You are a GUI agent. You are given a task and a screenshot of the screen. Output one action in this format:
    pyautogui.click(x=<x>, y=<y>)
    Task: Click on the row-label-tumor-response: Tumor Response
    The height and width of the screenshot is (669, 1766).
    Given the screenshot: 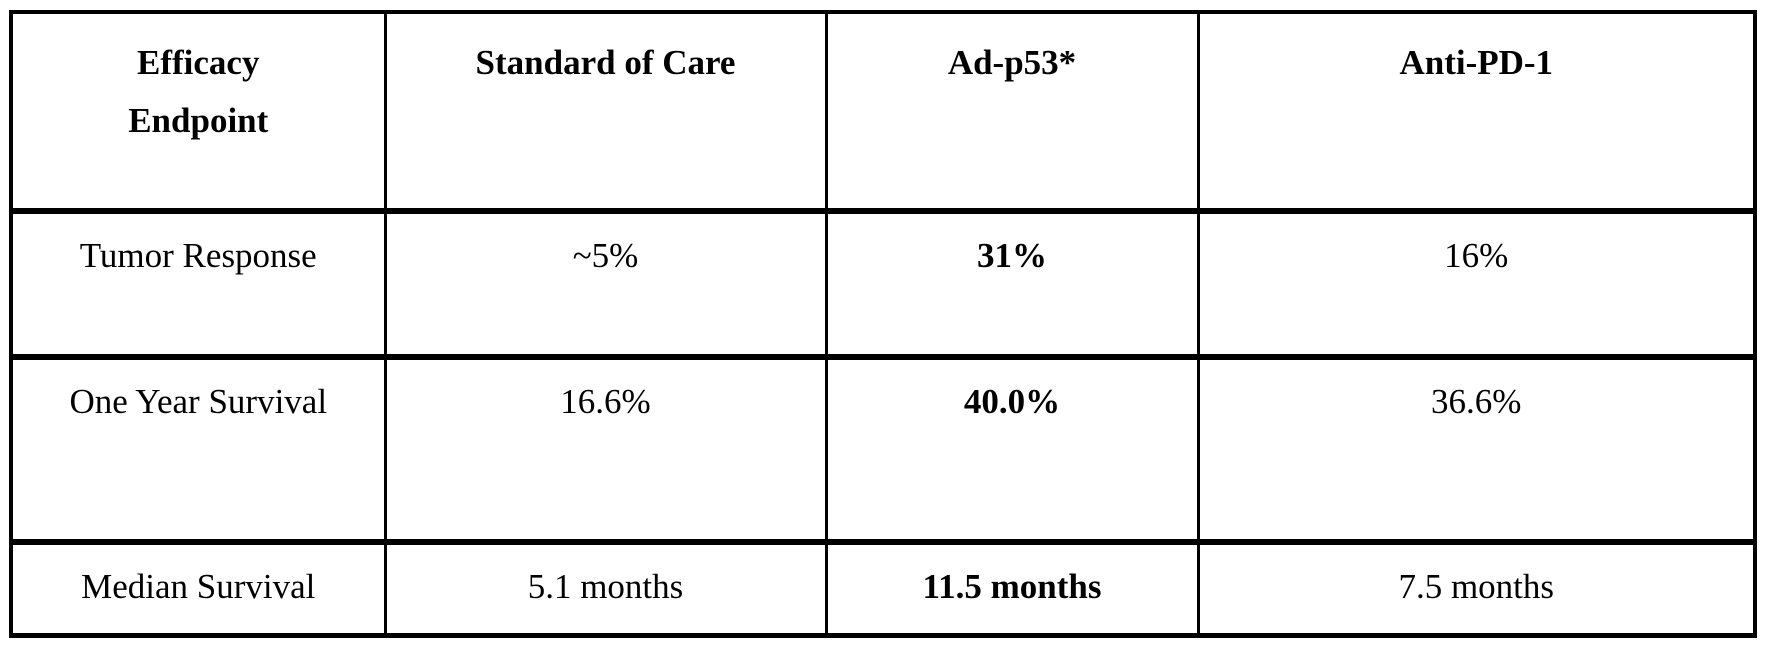 What is the action you would take?
    pyautogui.click(x=198, y=284)
    